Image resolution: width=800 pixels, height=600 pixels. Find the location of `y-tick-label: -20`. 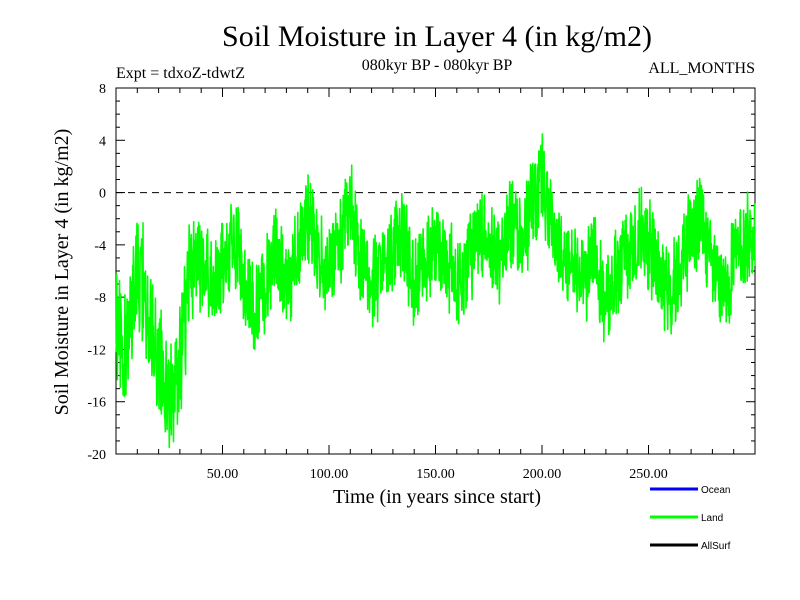

y-tick-label: -20 is located at coordinates (96, 455).